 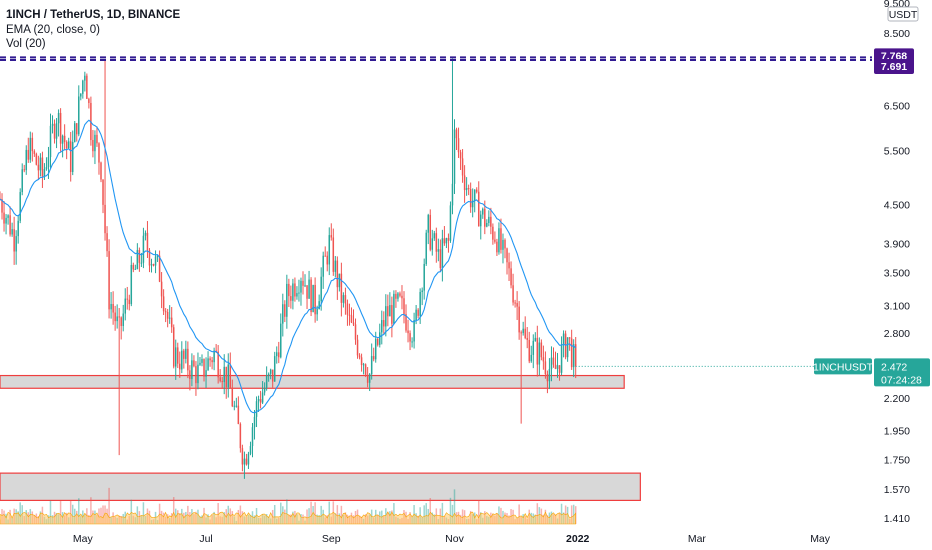 What do you see at coordinates (93, 15) in the screenshot?
I see `symbol-title: 1INCH / TetherUS, 1D, BINANCE` at bounding box center [93, 15].